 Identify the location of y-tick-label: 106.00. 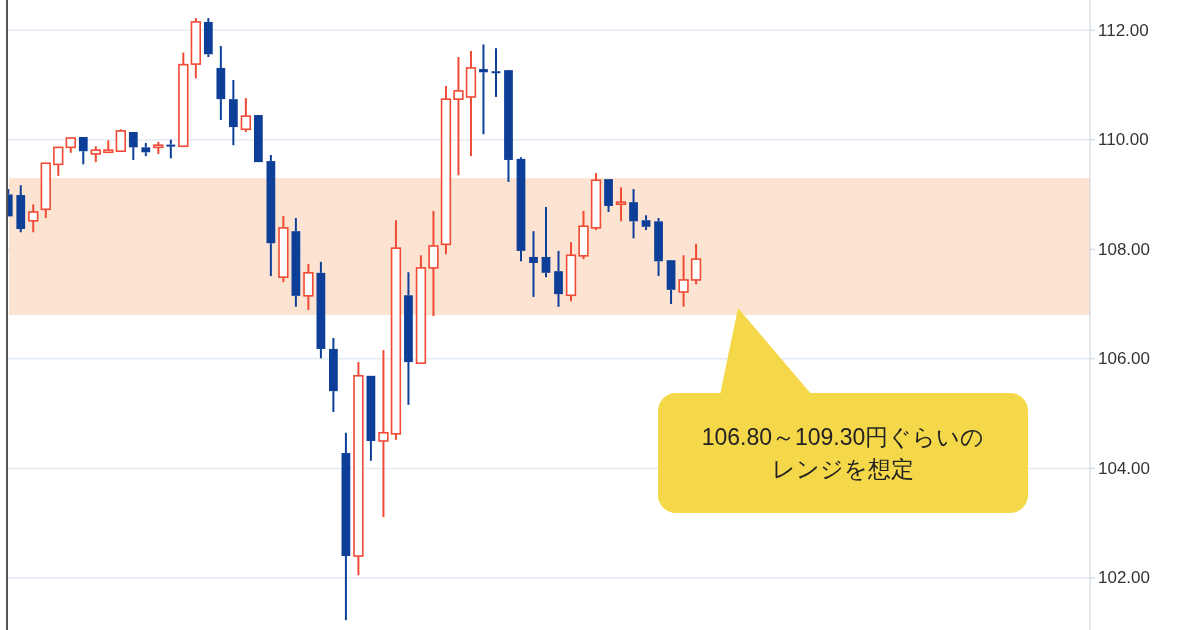
(1124, 359).